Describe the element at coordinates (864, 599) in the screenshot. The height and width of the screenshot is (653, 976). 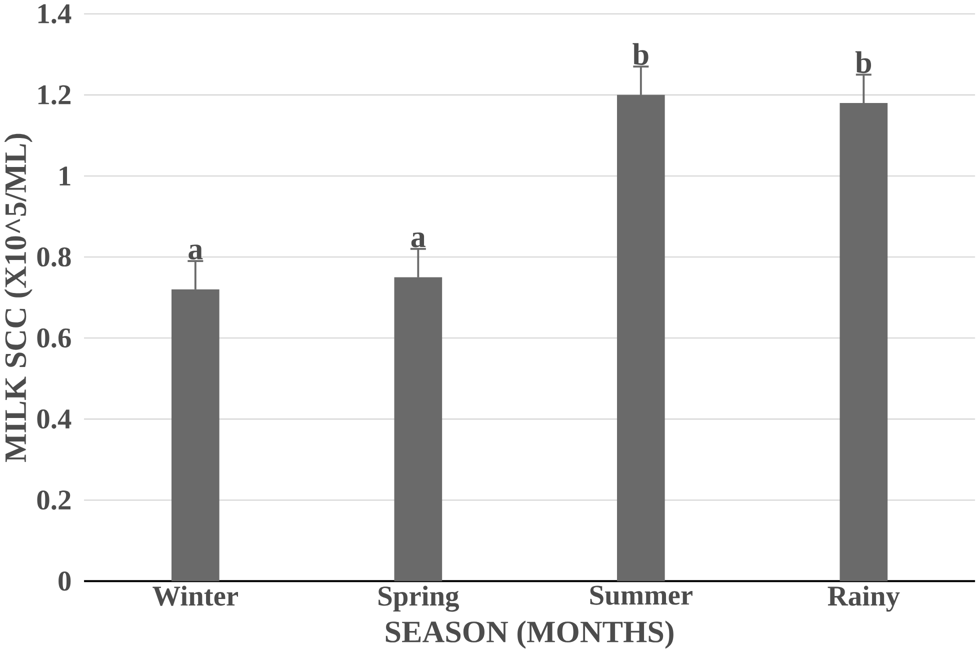
I see `x-tick-label: Rainy` at that location.